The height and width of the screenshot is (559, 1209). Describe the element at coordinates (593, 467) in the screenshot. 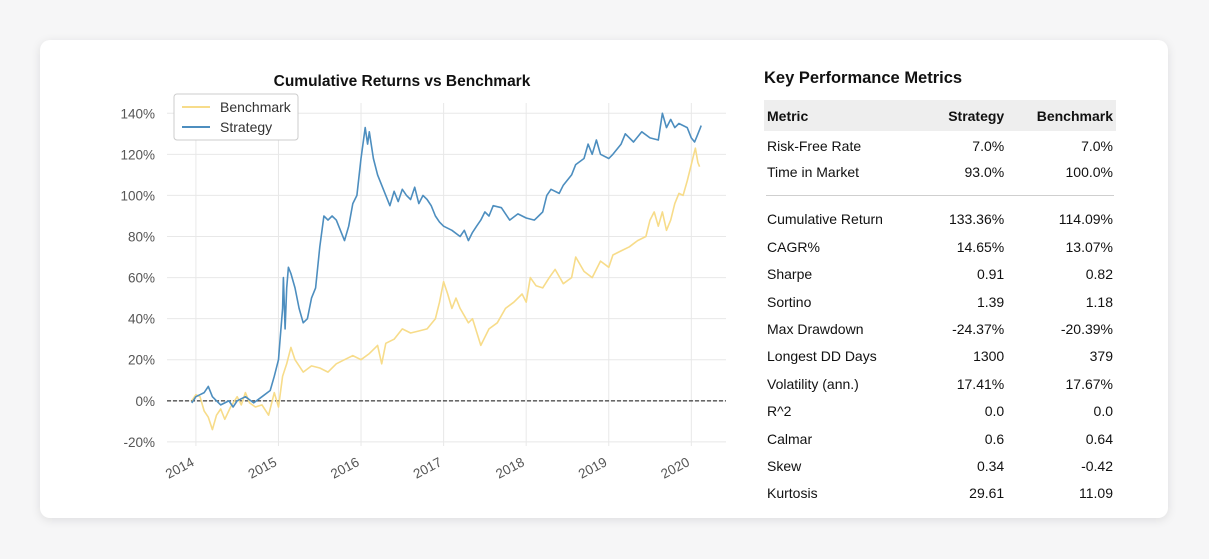

I see `x-tick-label: 2019` at that location.